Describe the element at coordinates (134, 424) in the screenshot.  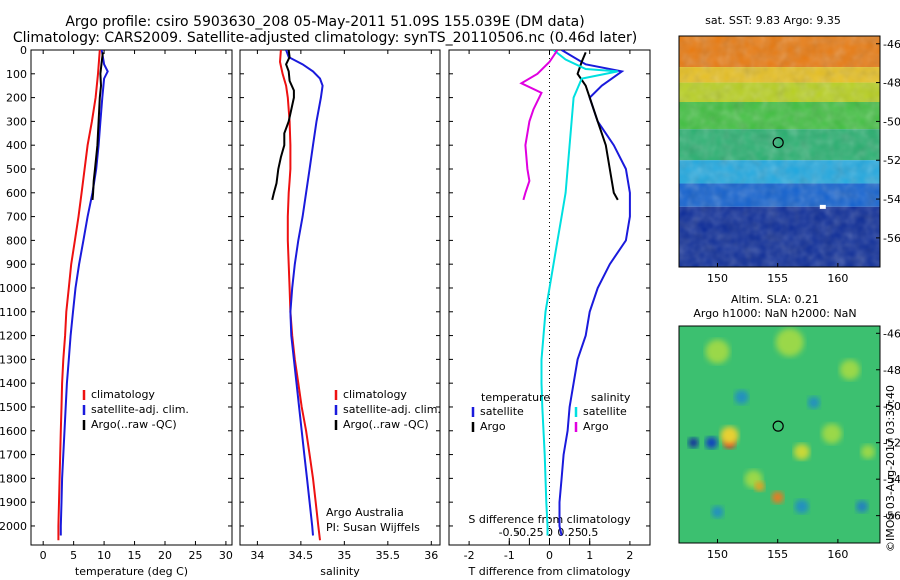
I see `temperature-legend-label: Argo(..raw -QC)` at that location.